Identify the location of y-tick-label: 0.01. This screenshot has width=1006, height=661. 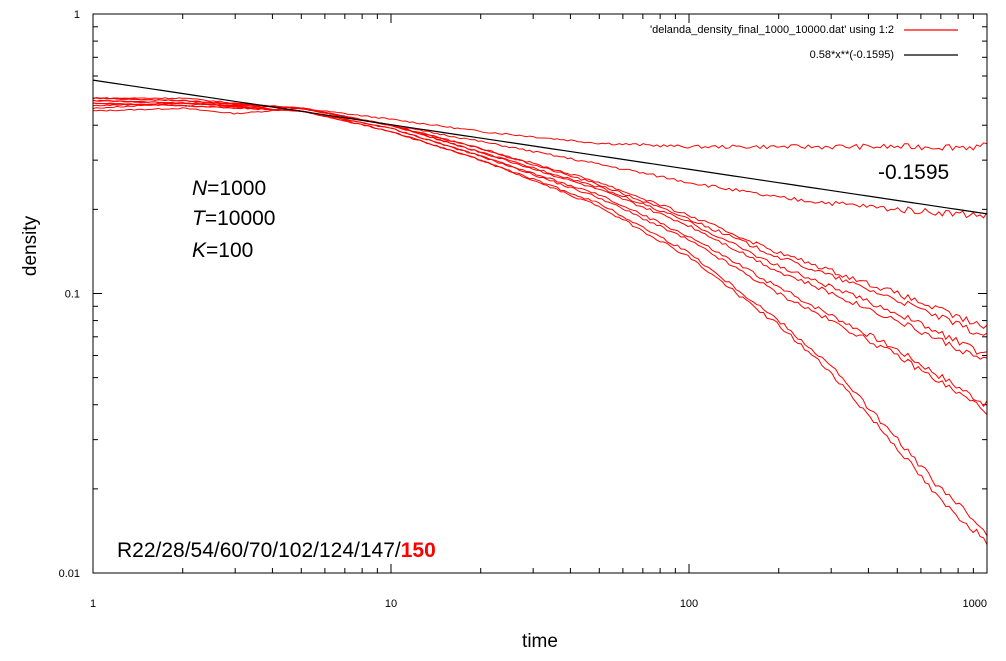
(69, 574).